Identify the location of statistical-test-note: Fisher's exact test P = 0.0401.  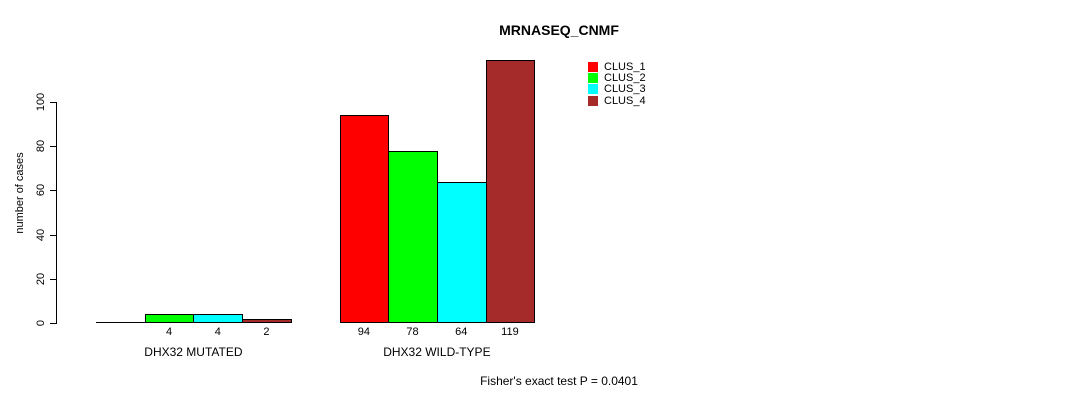
(559, 381).